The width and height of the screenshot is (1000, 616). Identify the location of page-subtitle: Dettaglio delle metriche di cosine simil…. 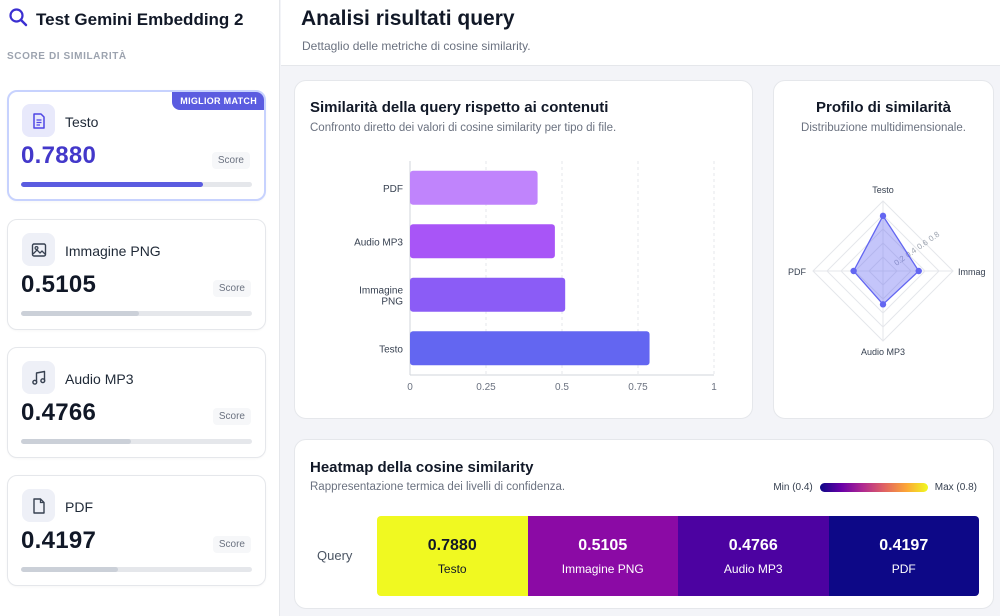
(416, 46).